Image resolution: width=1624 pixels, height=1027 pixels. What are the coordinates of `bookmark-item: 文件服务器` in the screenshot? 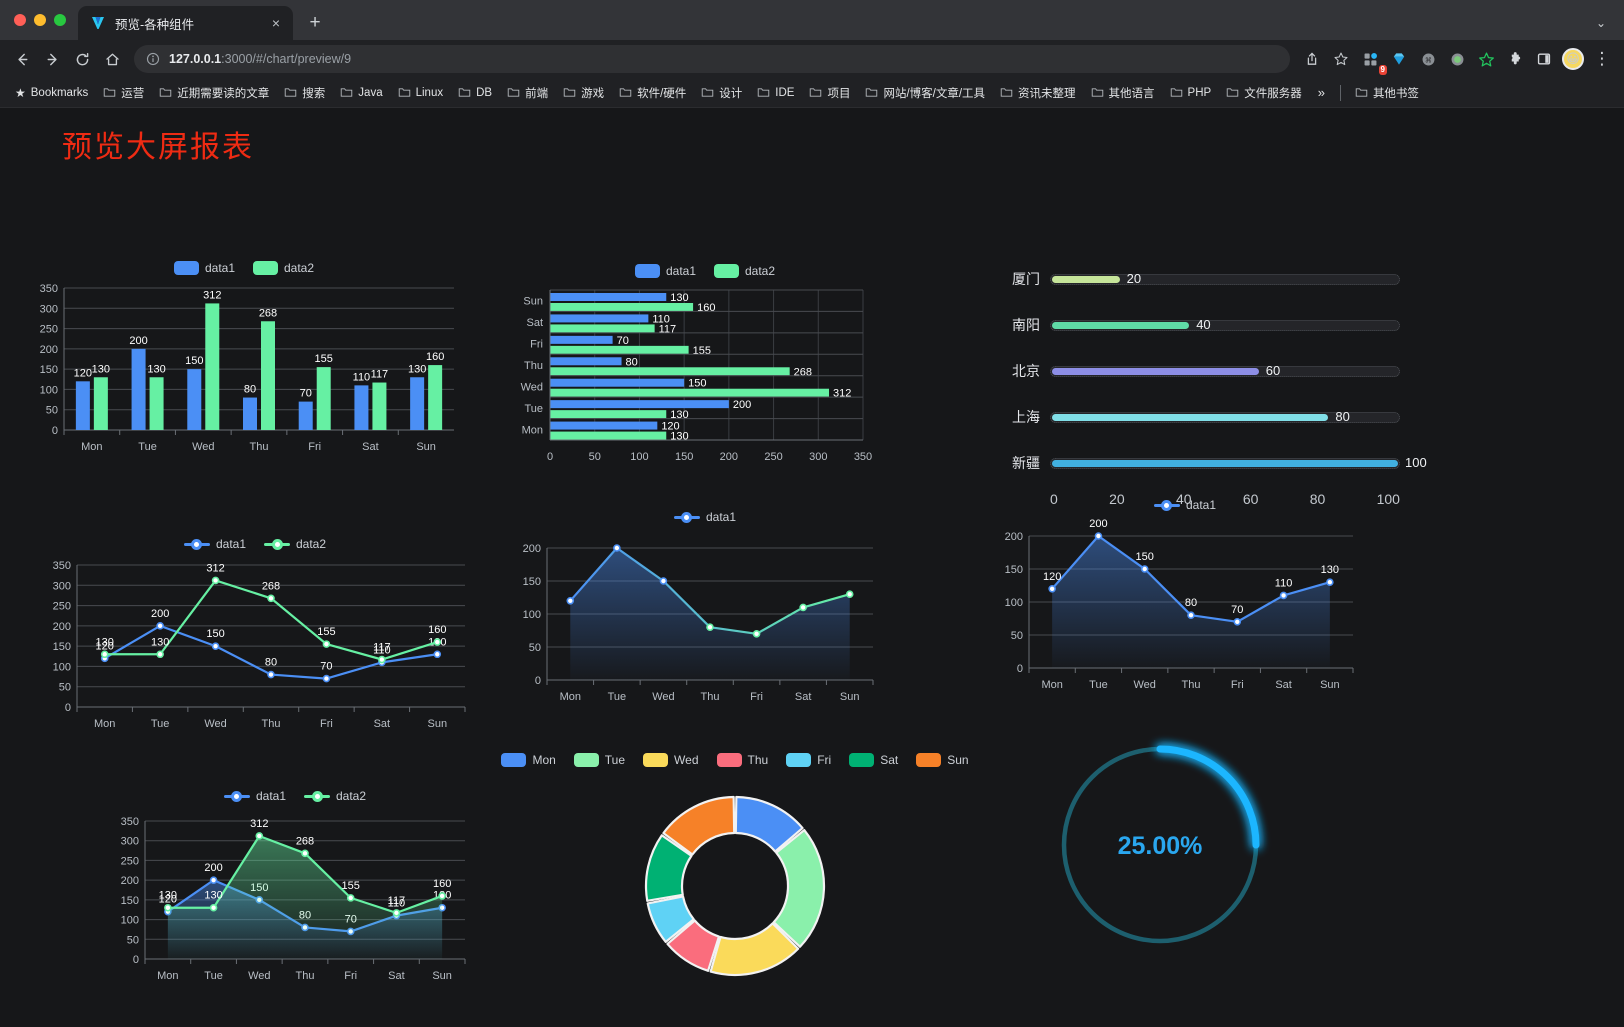 It's located at (1264, 93).